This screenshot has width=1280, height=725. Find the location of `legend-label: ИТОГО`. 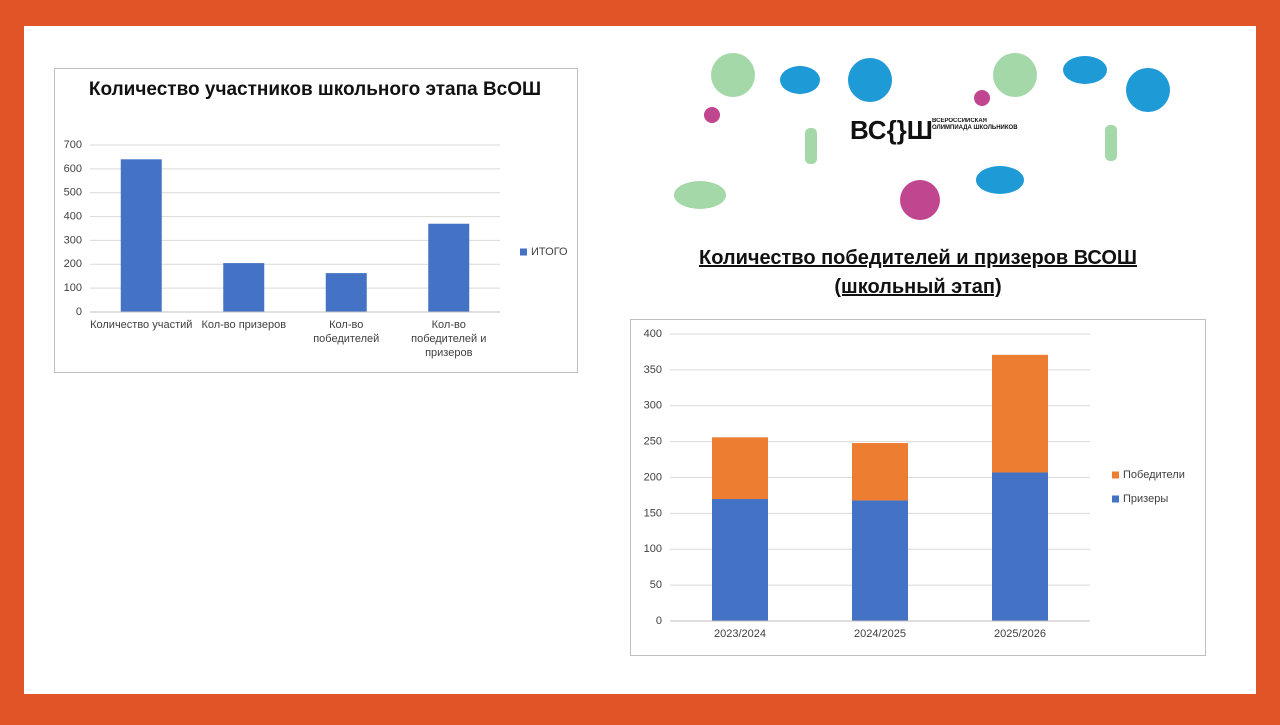

legend-label: ИТОГО is located at coordinates (549, 252).